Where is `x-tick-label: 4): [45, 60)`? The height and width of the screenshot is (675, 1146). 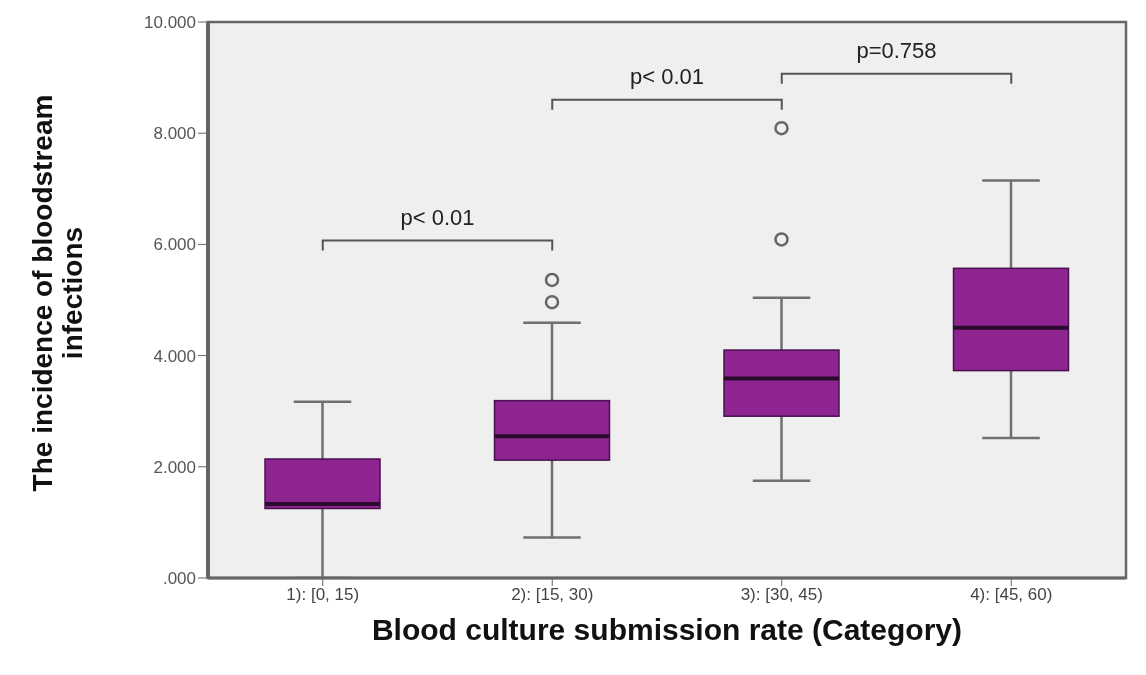 x-tick-label: 4): [45, 60) is located at coordinates (1011, 595).